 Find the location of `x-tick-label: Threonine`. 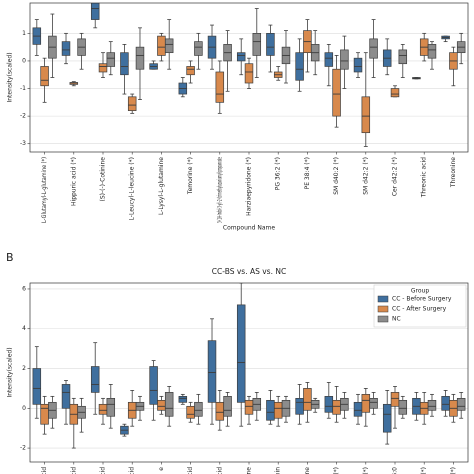

x-tick-label: Threonine is located at coordinates (453, 172).